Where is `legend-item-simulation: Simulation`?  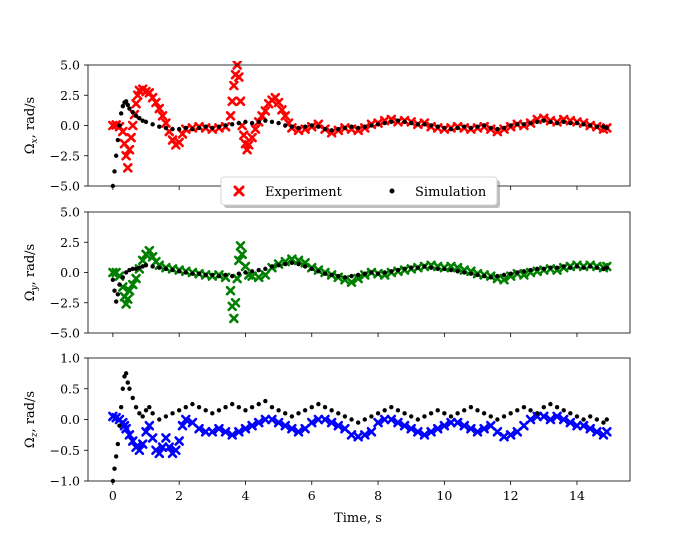
legend-item-simulation: Simulation is located at coordinates (438, 192).